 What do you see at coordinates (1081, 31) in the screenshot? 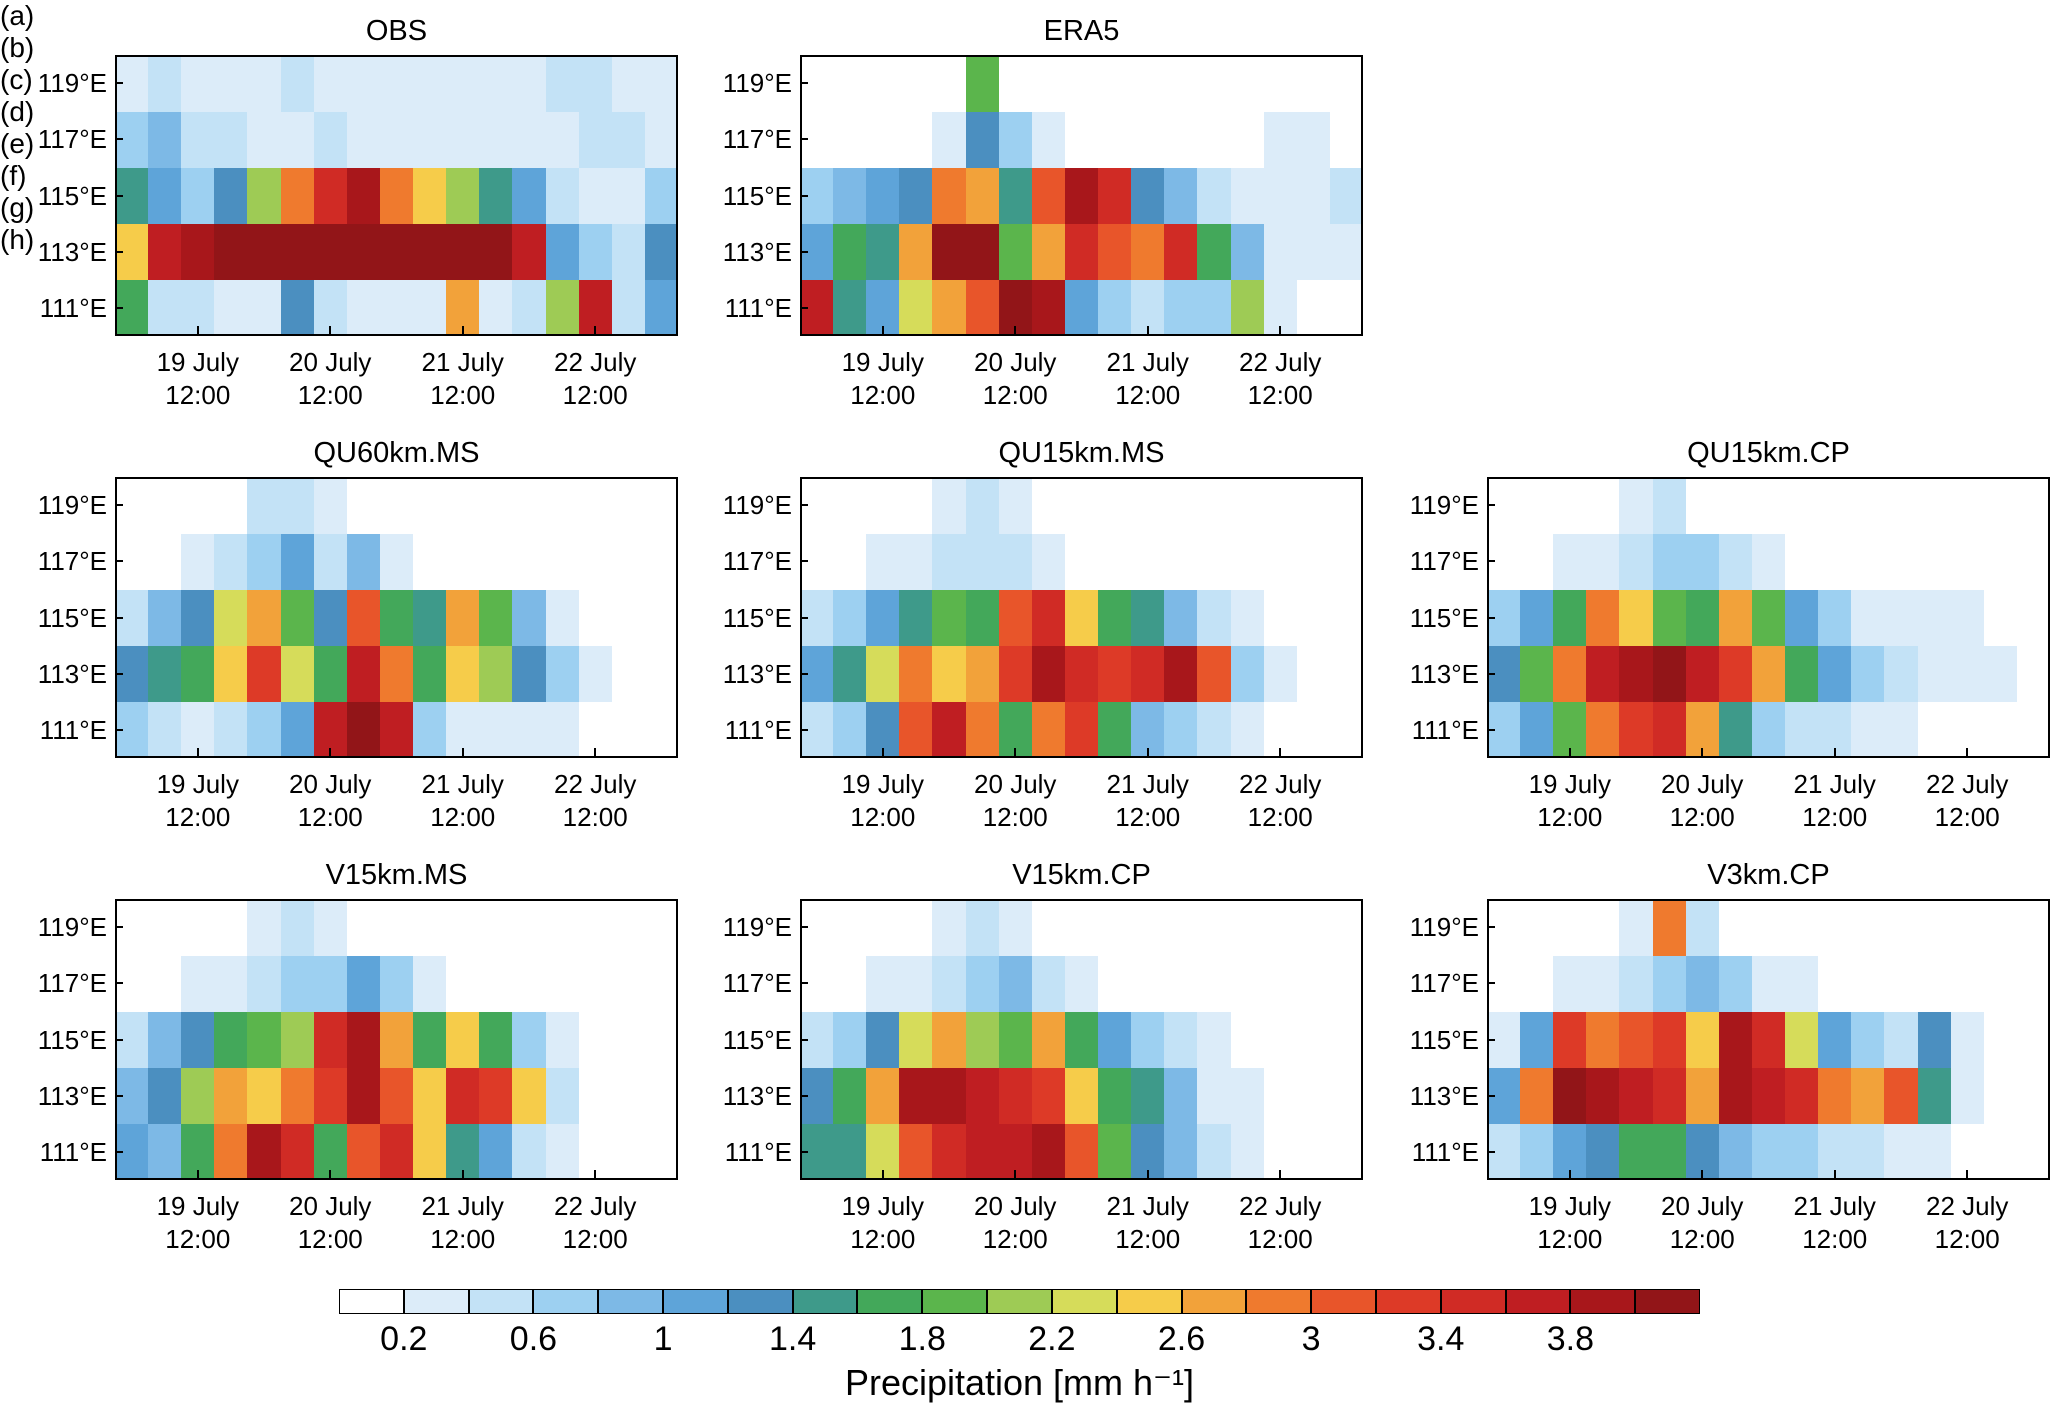
I see `panel-title: ERA5` at bounding box center [1081, 31].